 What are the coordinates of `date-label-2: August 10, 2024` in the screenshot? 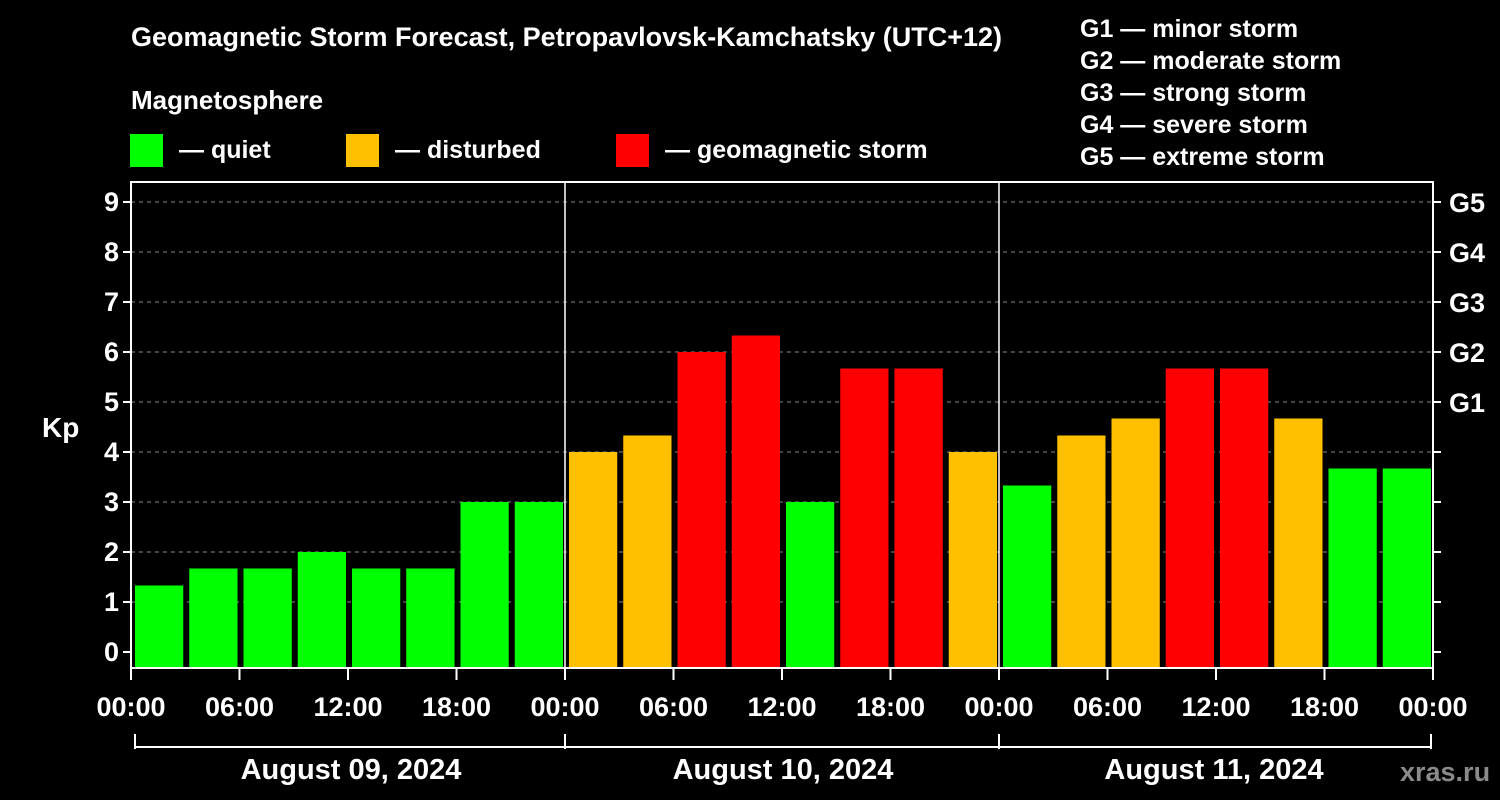 It's located at (783, 770).